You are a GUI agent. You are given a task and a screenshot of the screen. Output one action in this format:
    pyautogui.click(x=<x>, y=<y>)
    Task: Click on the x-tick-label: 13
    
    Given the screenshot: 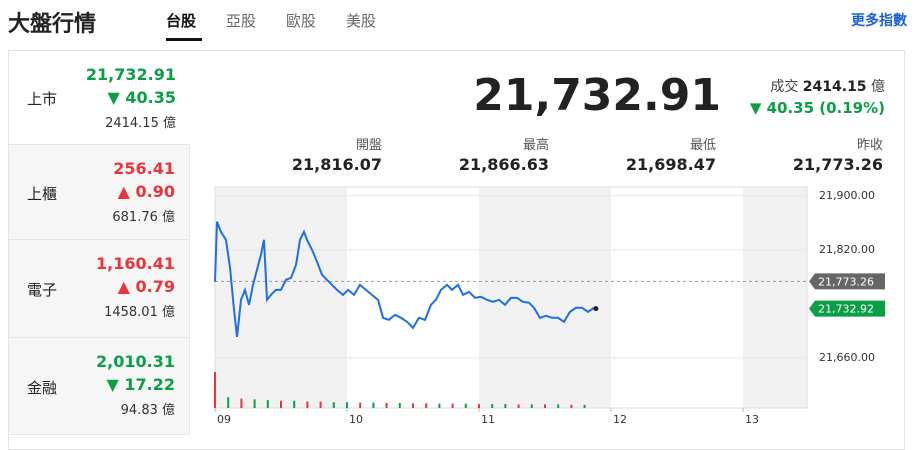 What is the action you would take?
    pyautogui.click(x=752, y=419)
    